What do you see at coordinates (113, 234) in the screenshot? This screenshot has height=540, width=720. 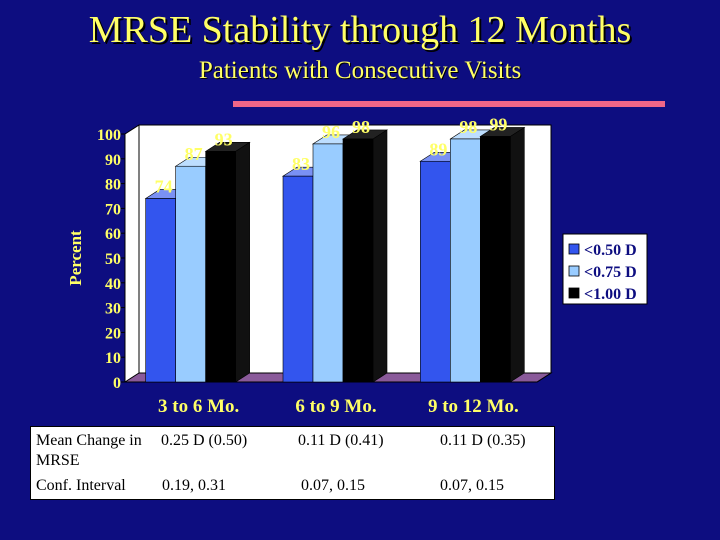 I see `y-tick-label: 60` at bounding box center [113, 234].